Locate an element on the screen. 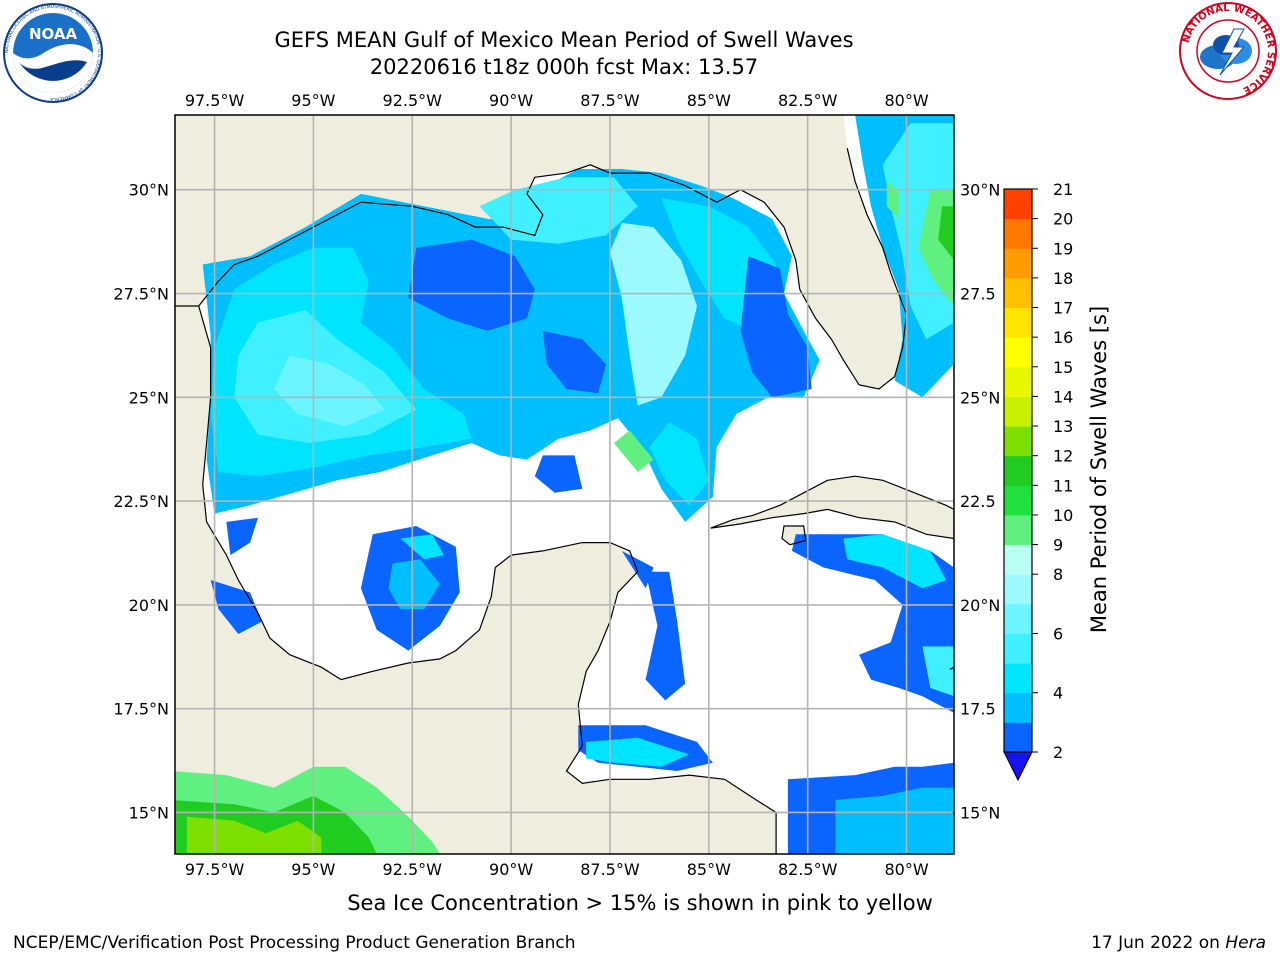 The image size is (1280, 960). colorbar-extend-arrow is located at coordinates (1018, 766).